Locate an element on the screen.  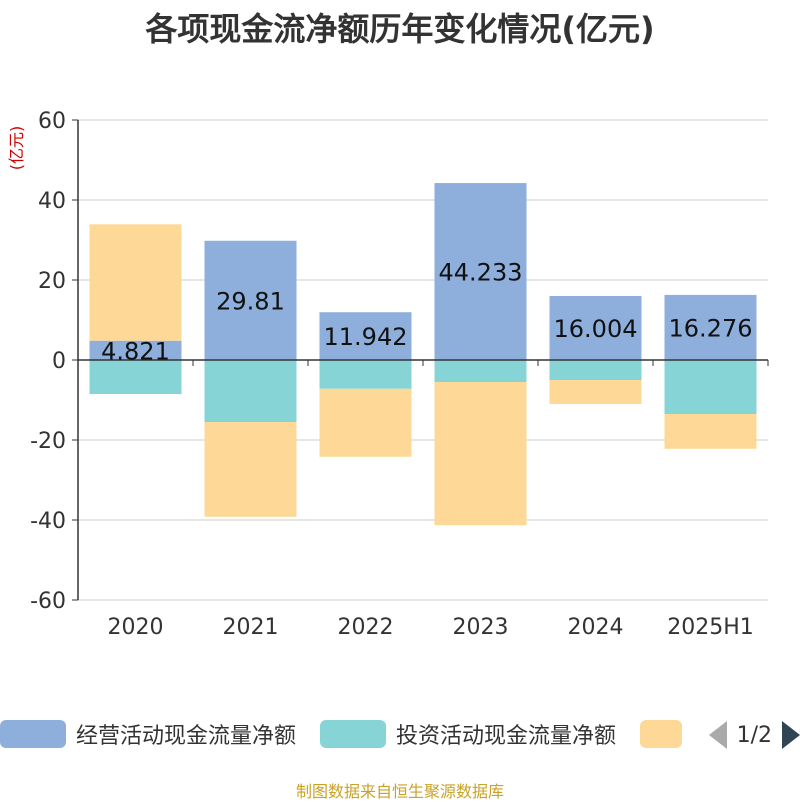
bar-series0-2022 is located at coordinates (365, 336).